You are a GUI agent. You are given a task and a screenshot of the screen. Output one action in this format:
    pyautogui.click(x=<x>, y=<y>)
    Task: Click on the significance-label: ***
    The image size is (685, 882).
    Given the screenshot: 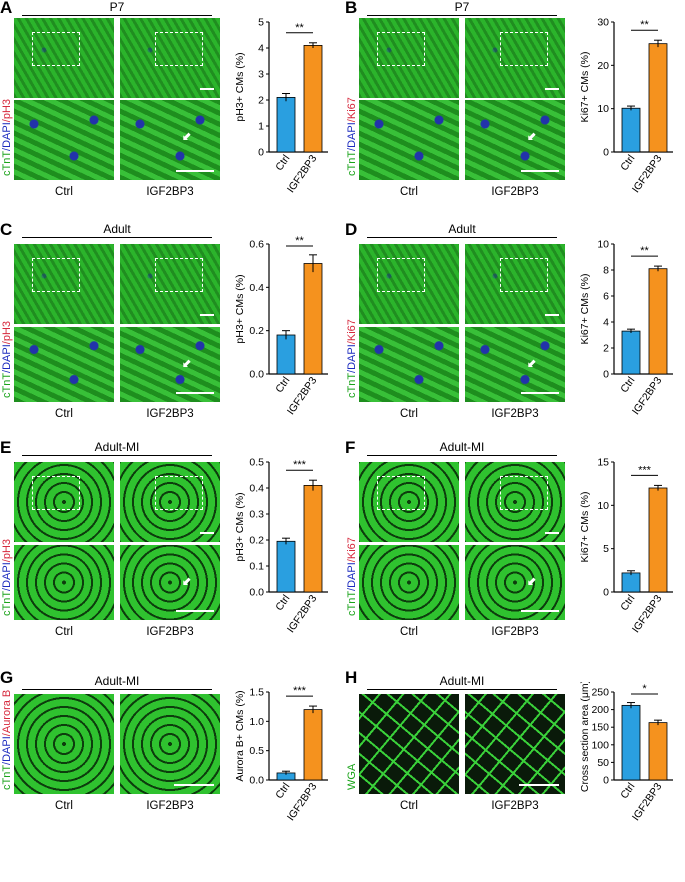 What is the action you would take?
    pyautogui.click(x=645, y=470)
    